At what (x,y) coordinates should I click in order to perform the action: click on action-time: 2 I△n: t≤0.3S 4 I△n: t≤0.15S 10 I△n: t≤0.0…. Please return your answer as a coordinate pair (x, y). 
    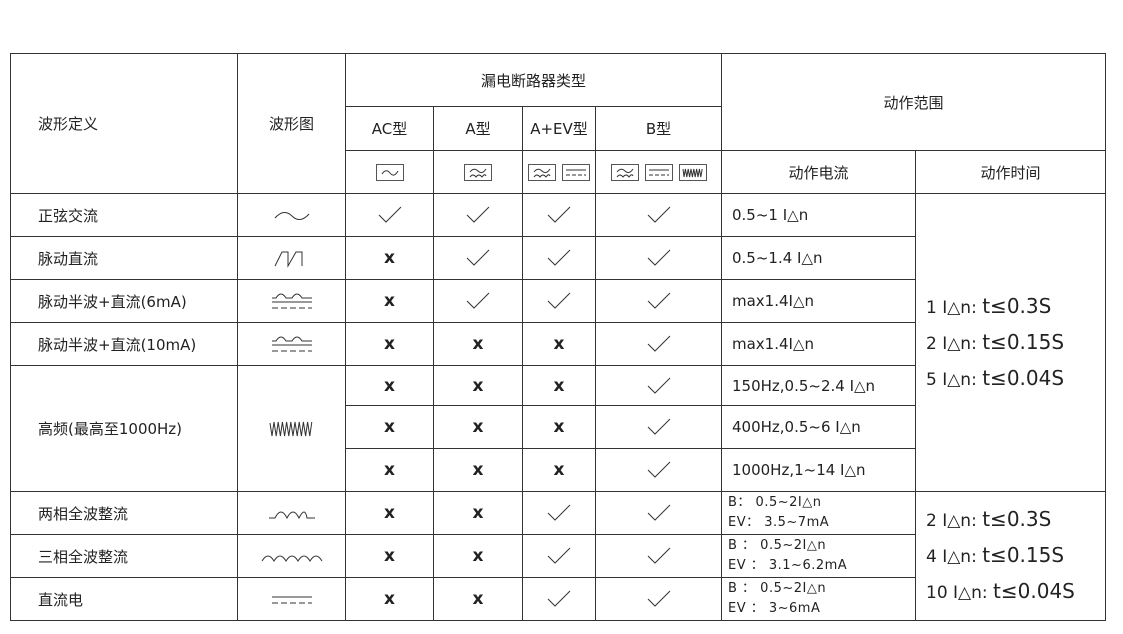
    Looking at the image, I should click on (1010, 556).